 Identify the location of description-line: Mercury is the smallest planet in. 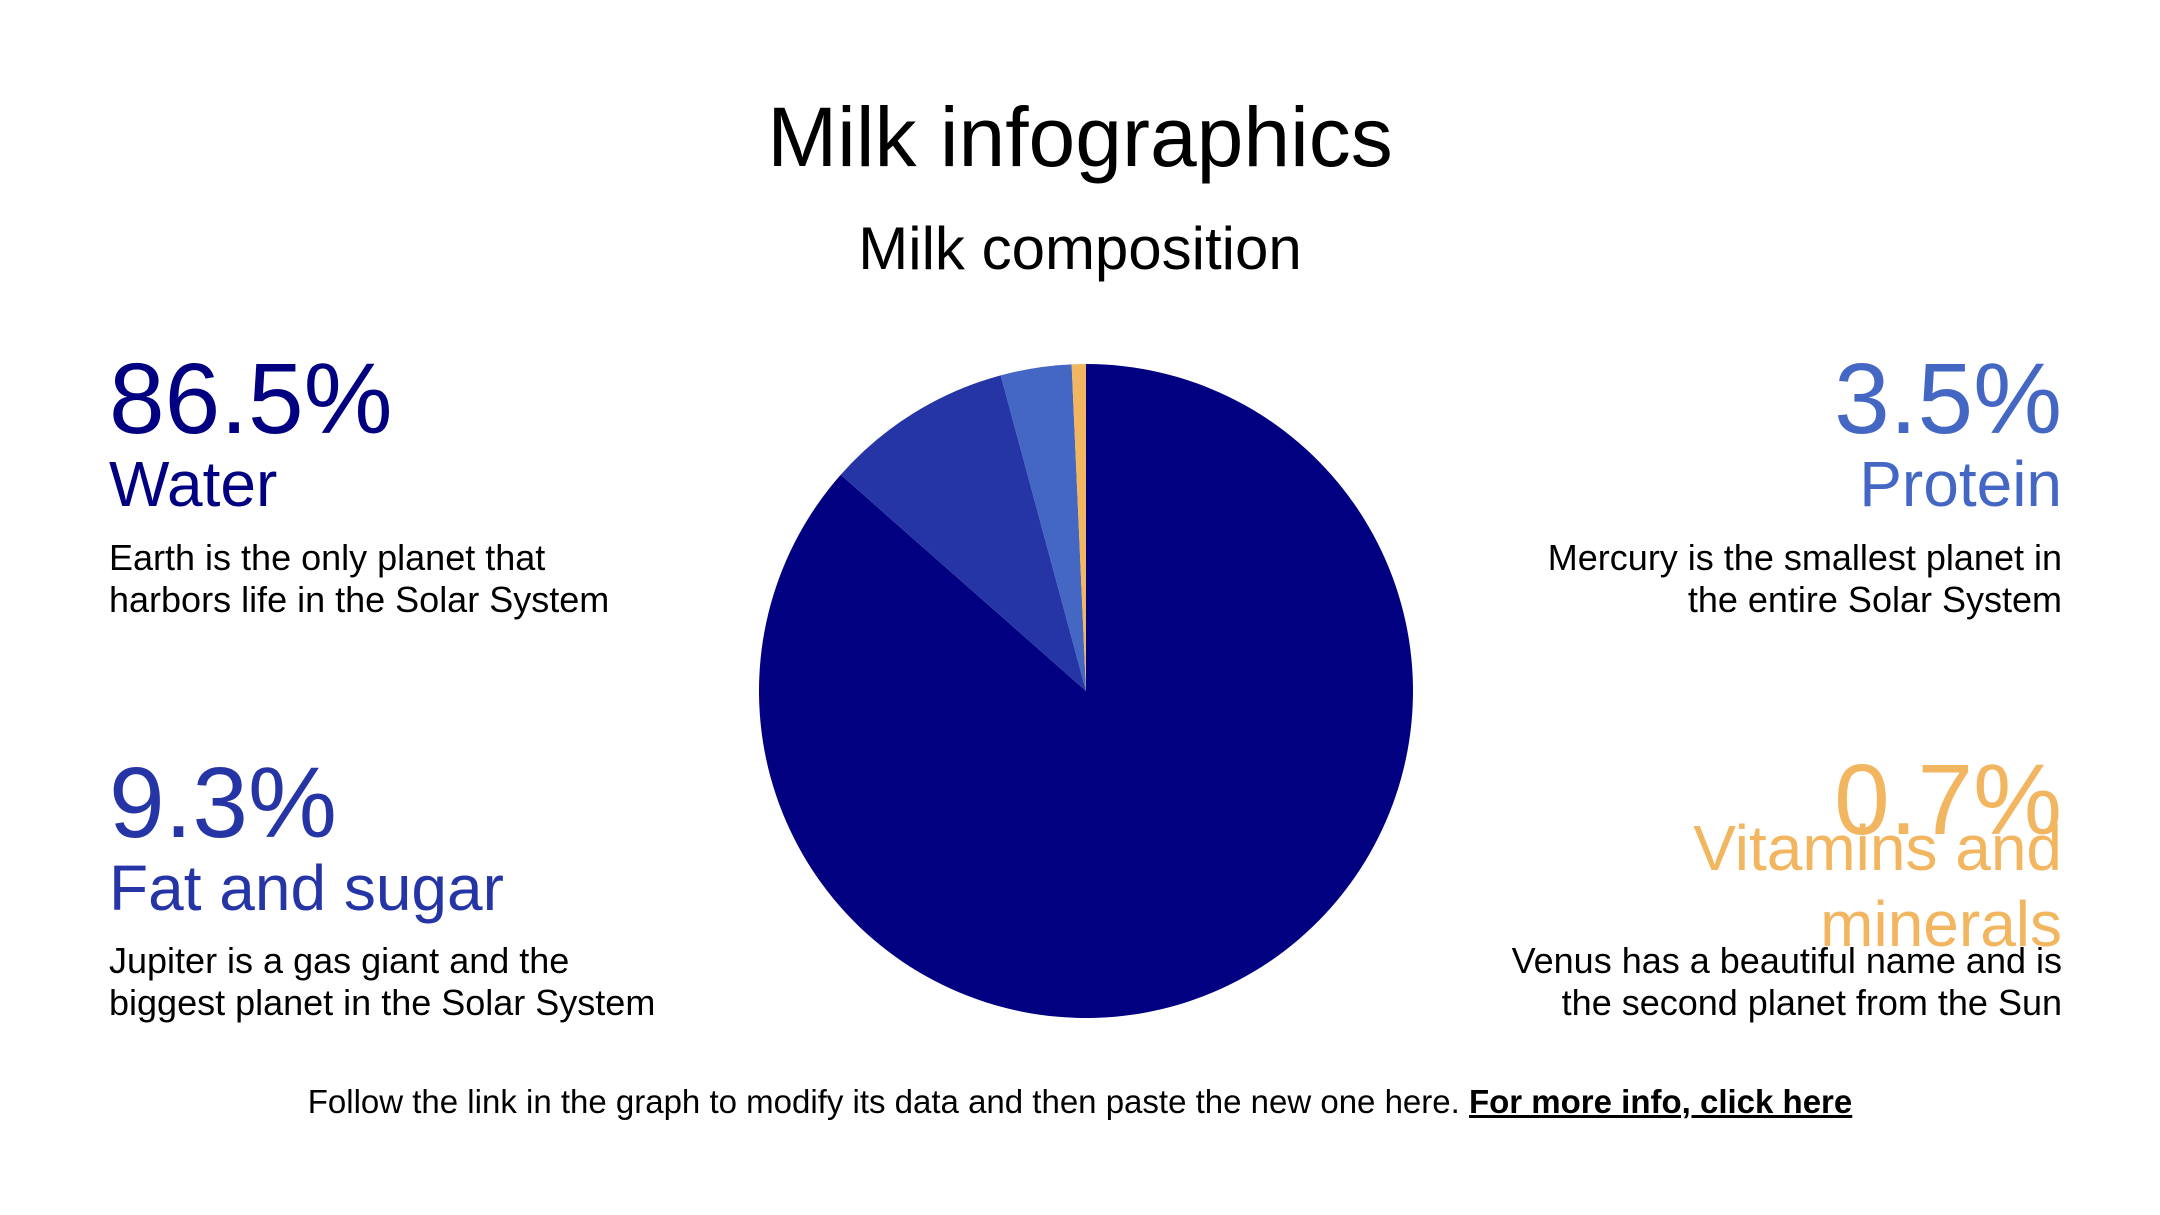
(1804, 557).